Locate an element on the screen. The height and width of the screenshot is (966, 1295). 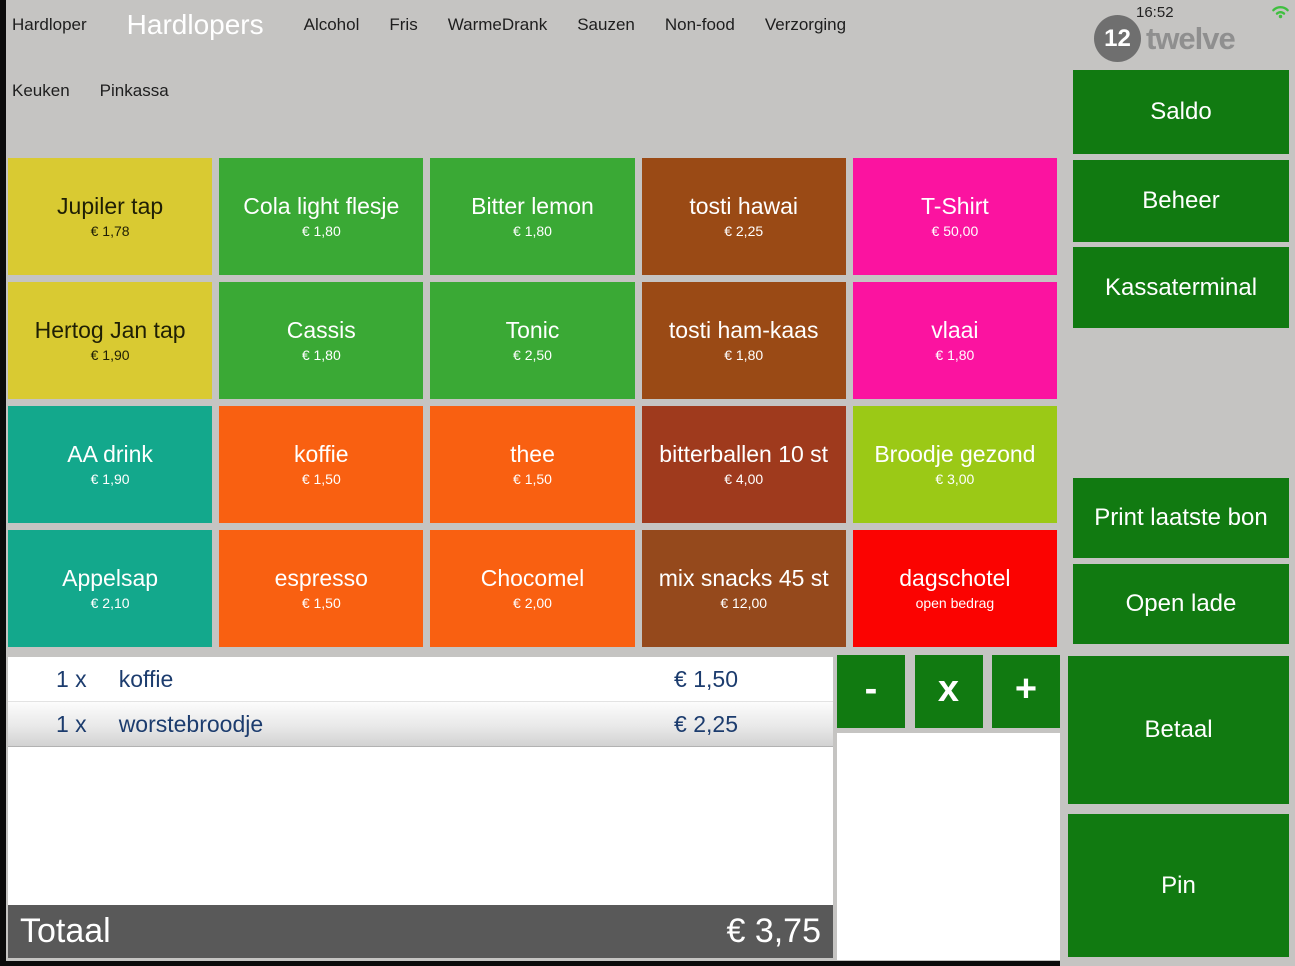
product-name: dagschotel is located at coordinates (955, 577).